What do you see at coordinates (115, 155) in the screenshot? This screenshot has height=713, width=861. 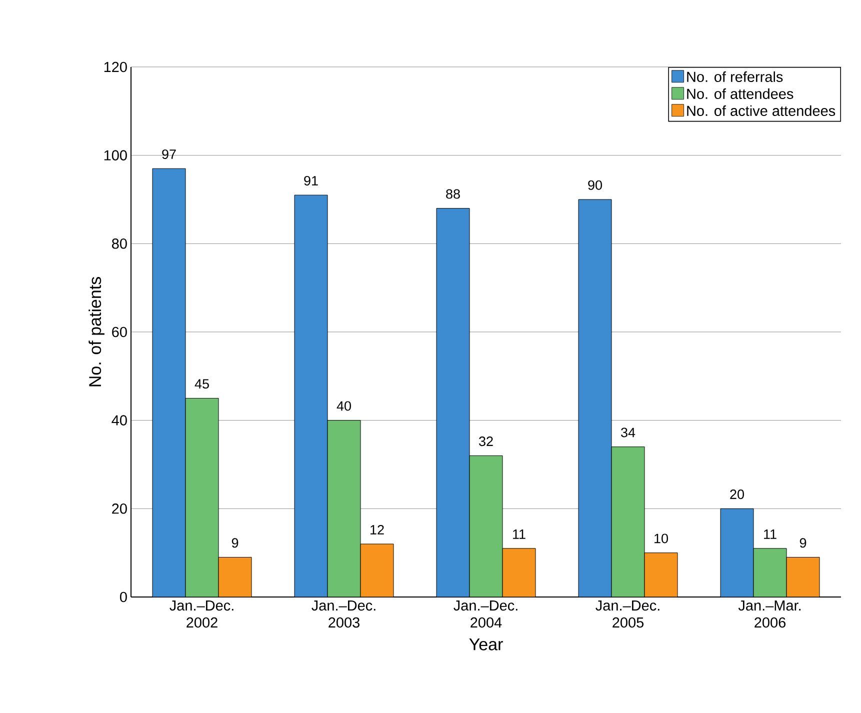 I see `y-tick-label: 100` at bounding box center [115, 155].